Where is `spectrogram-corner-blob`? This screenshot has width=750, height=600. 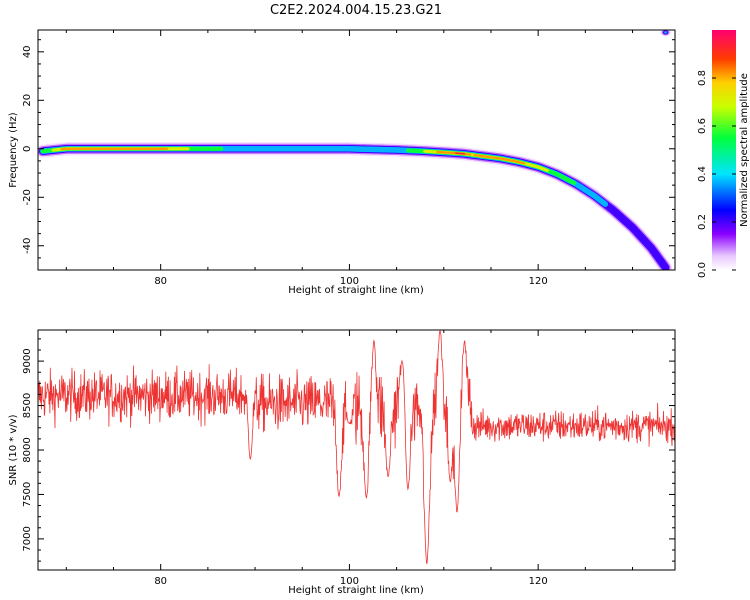
spectrogram-corner-blob is located at coordinates (666, 32).